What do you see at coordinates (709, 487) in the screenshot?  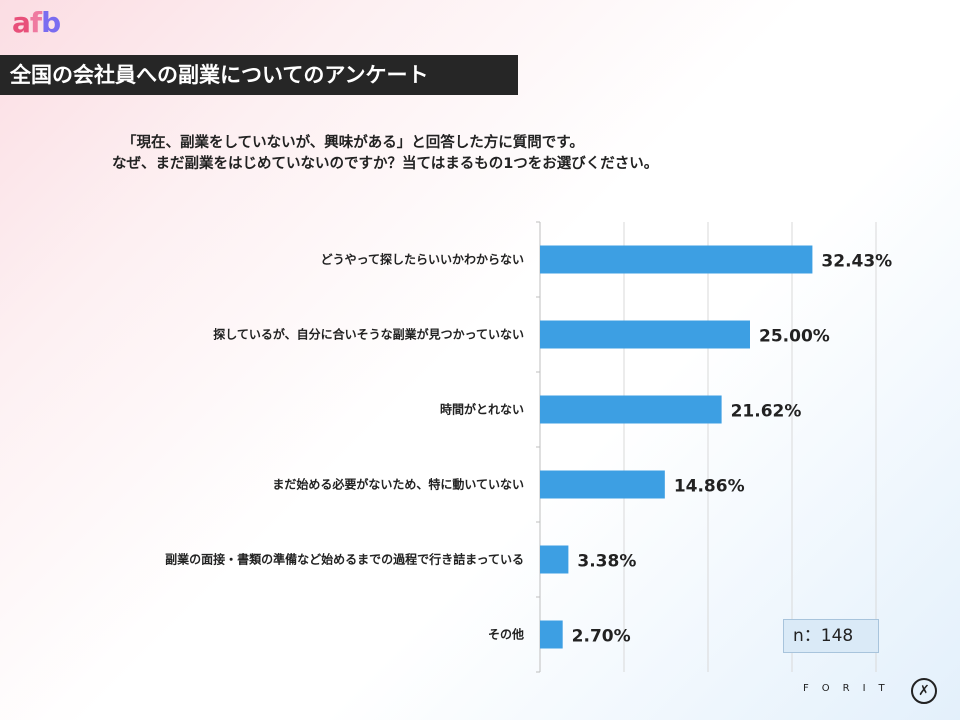 I see `data-label: 14.86%` at bounding box center [709, 487].